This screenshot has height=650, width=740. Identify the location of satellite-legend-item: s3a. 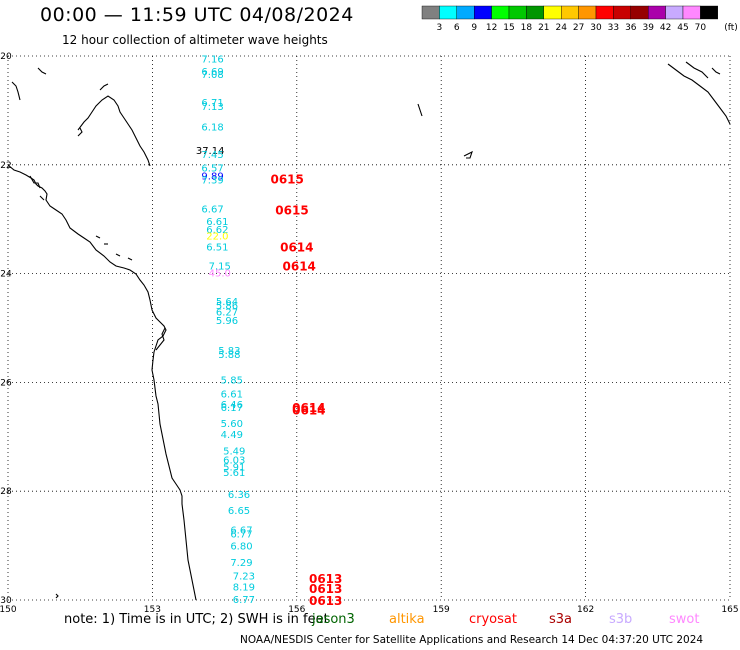
(561, 619).